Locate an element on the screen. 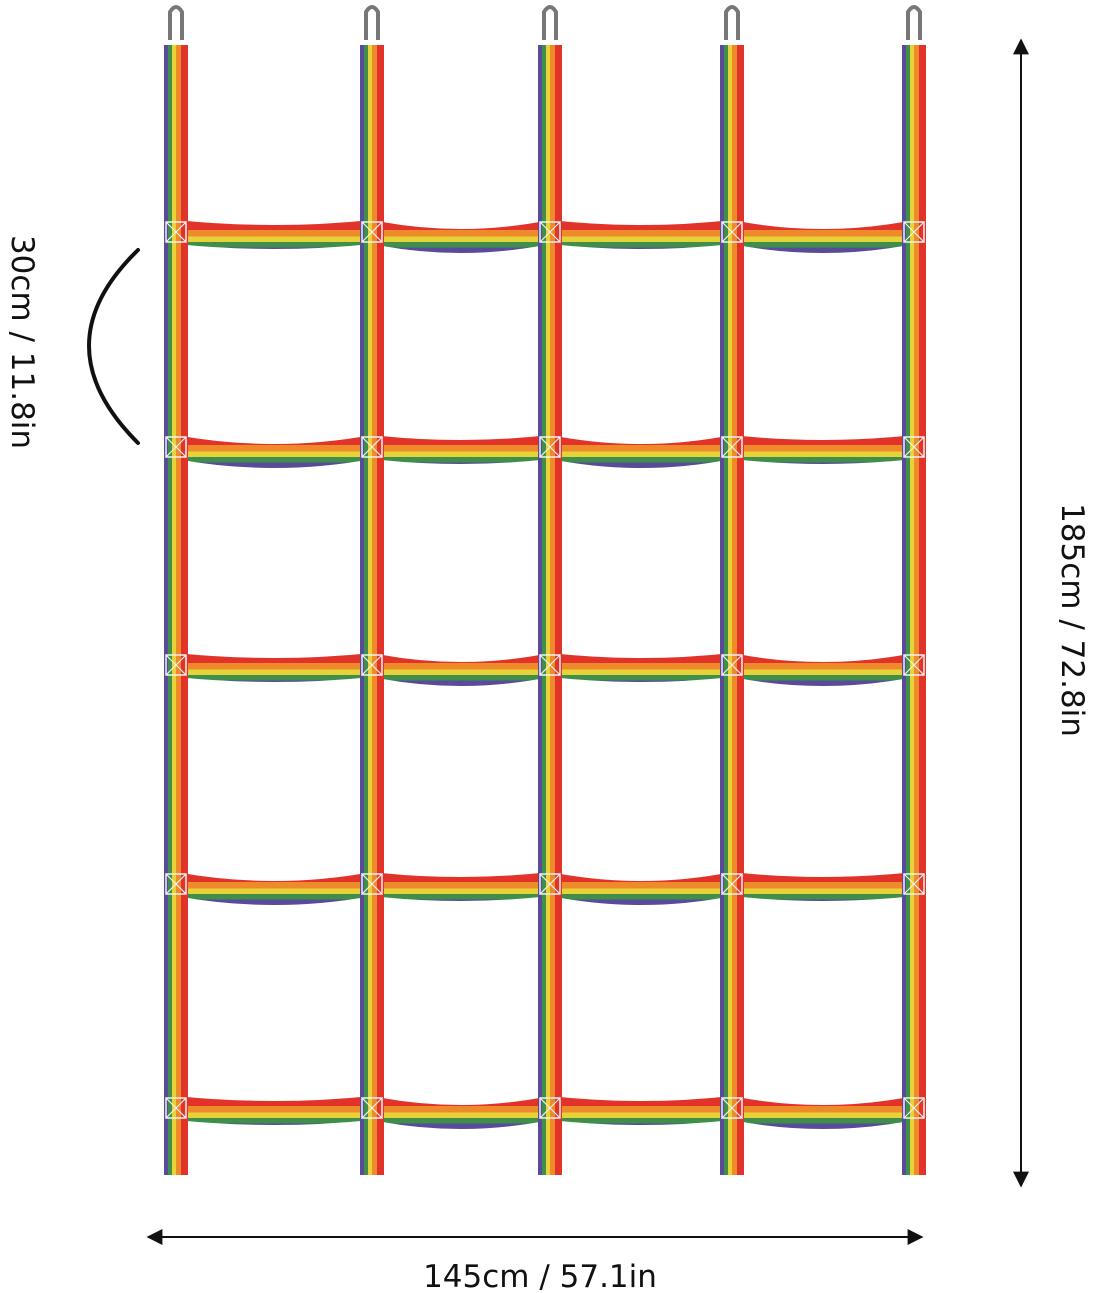  width-label: 145cm / 57.1in is located at coordinates (540, 1276).